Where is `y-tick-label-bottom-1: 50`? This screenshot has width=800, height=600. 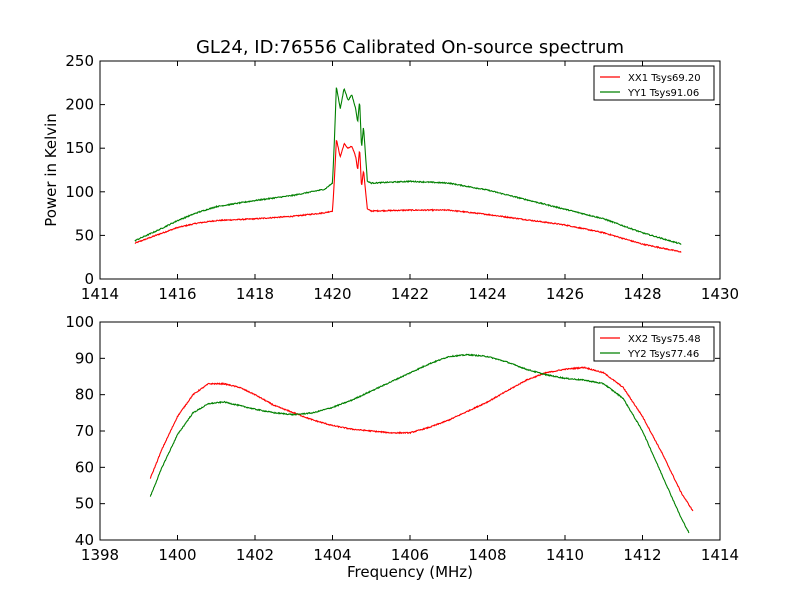 y-tick-label-bottom-1: 50 is located at coordinates (84, 504).